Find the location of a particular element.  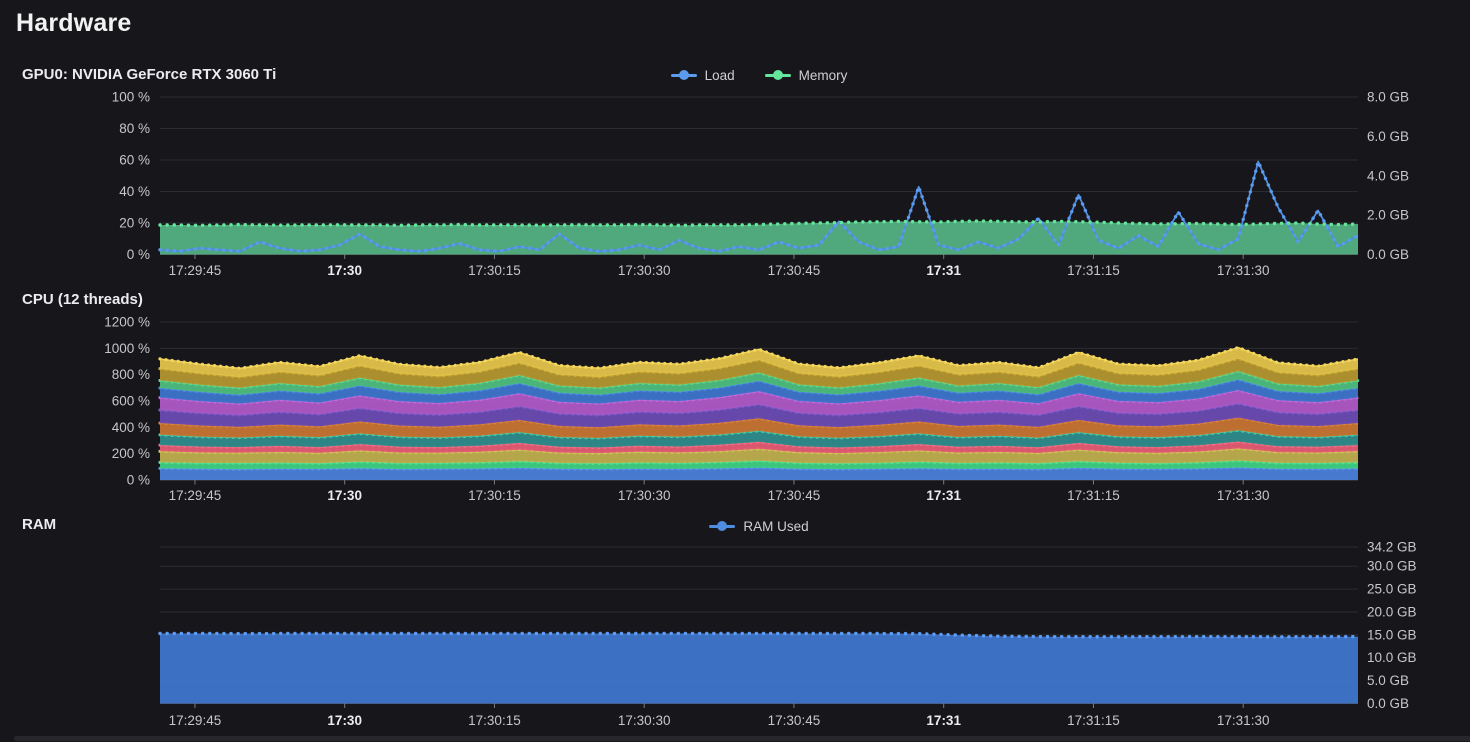

load-markers is located at coordinates (759, 205).